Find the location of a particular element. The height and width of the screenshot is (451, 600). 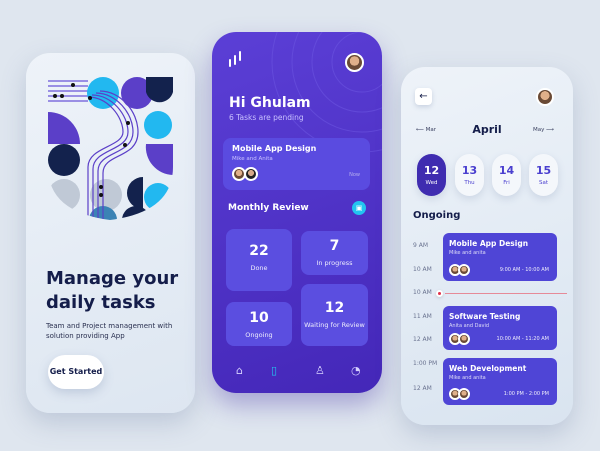

day-pill-selected: 12 Wed is located at coordinates (431, 175).